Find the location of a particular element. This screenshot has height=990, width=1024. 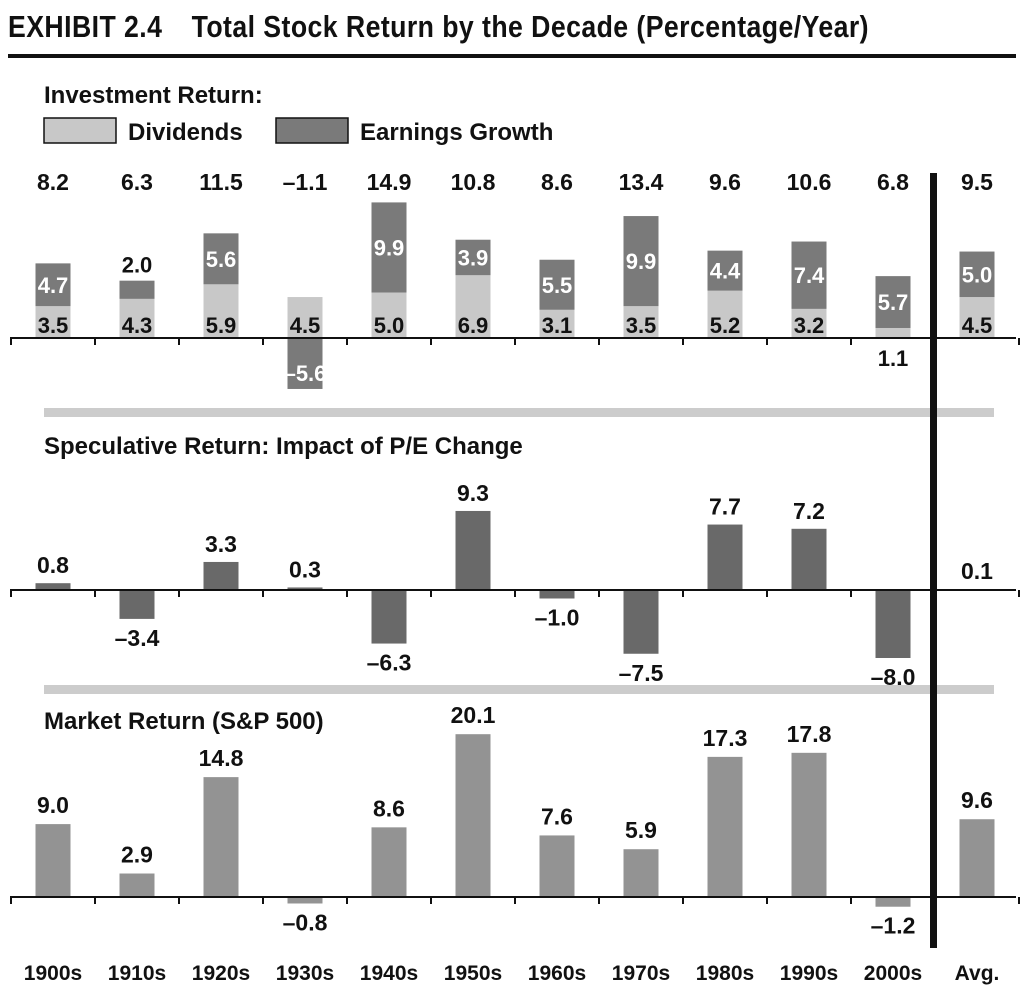

dividends-bar-1910s is located at coordinates (137, 318).